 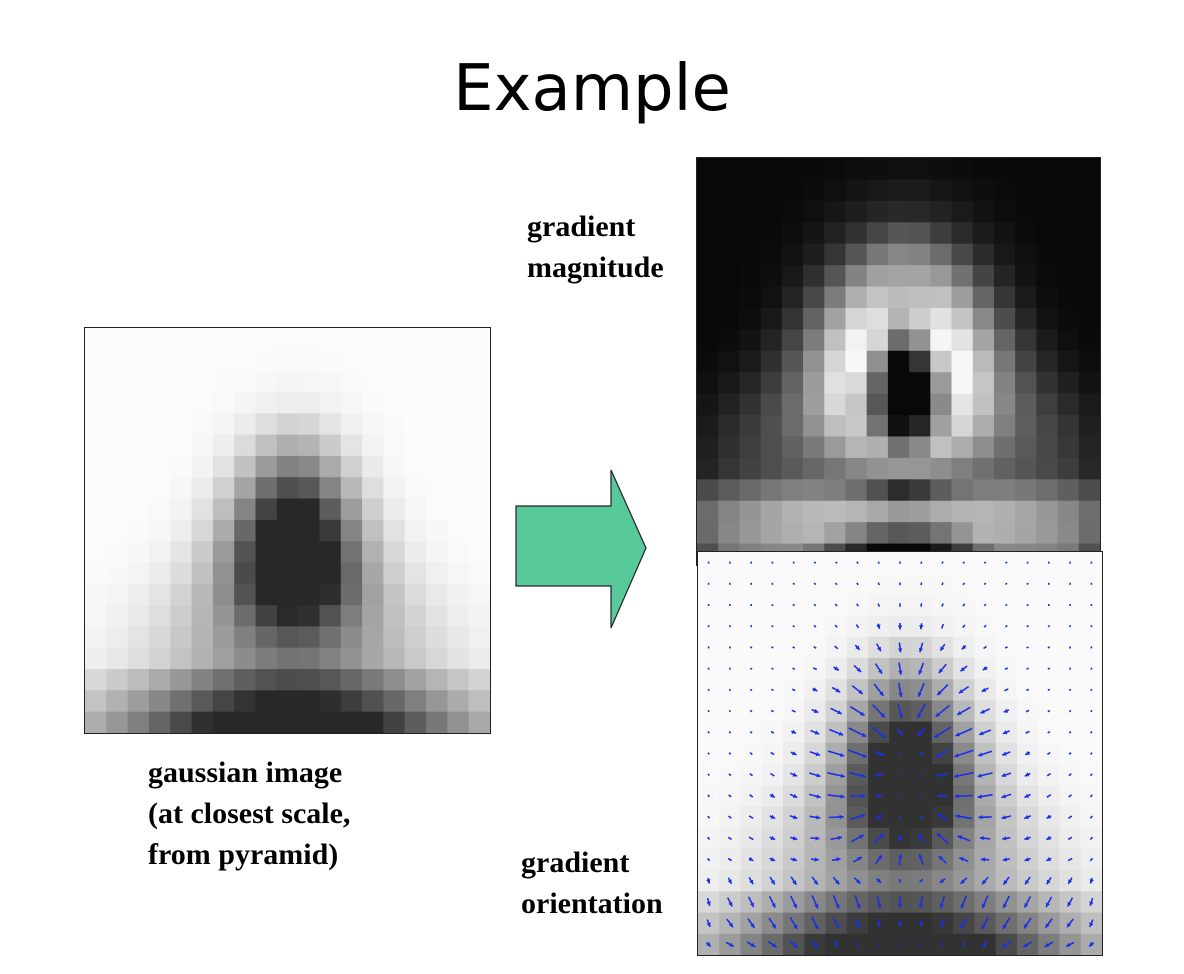 What do you see at coordinates (898, 361) in the screenshot?
I see `gradient-magnitude-panel` at bounding box center [898, 361].